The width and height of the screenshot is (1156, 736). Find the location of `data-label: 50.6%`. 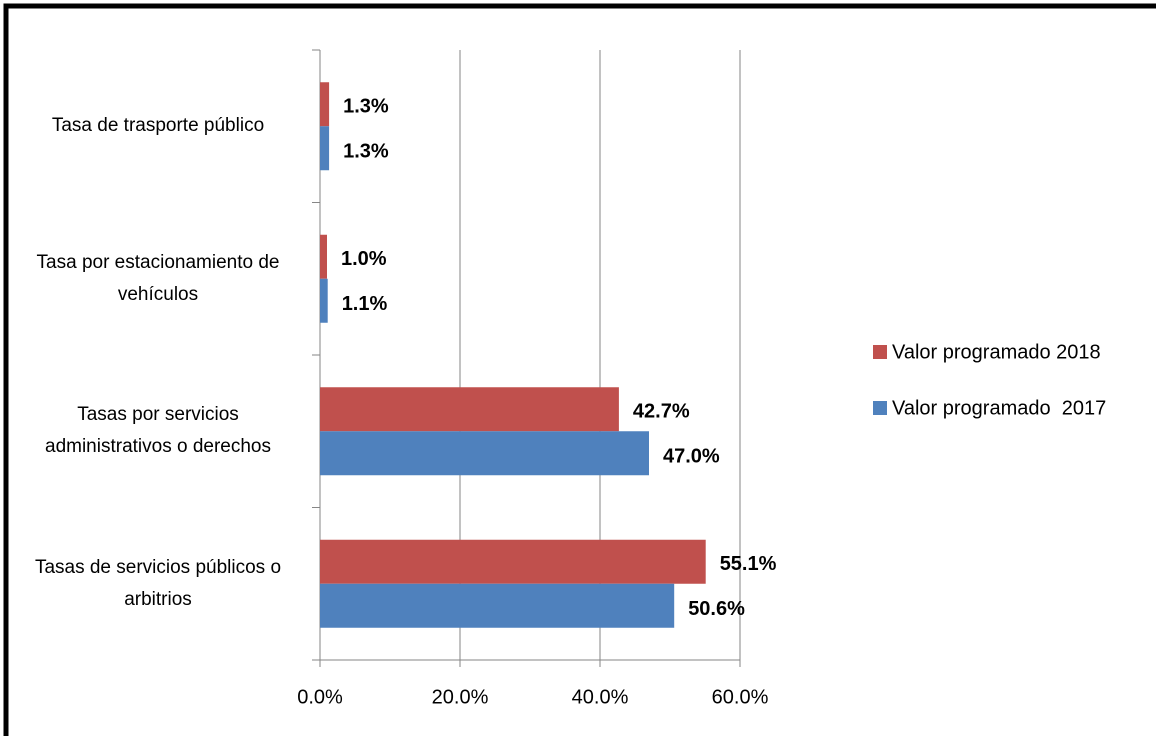

data-label: 50.6% is located at coordinates (716, 609).